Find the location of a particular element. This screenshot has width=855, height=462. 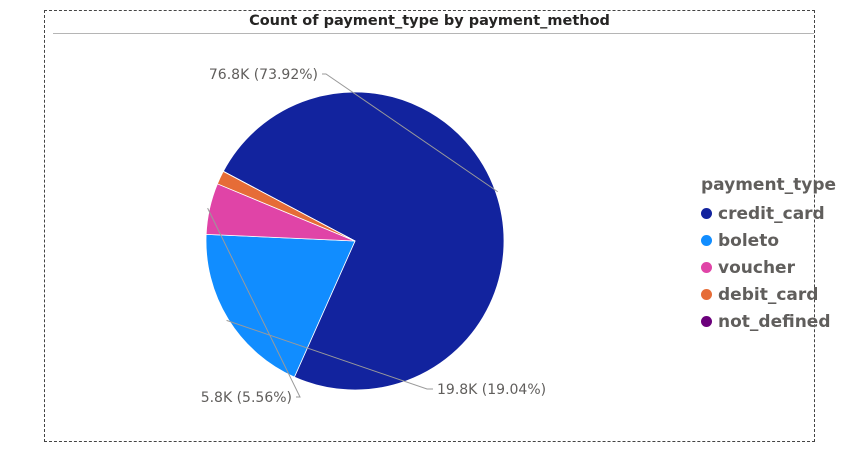

data-label-voucher: 5.8K (5.56%) is located at coordinates (246, 398).